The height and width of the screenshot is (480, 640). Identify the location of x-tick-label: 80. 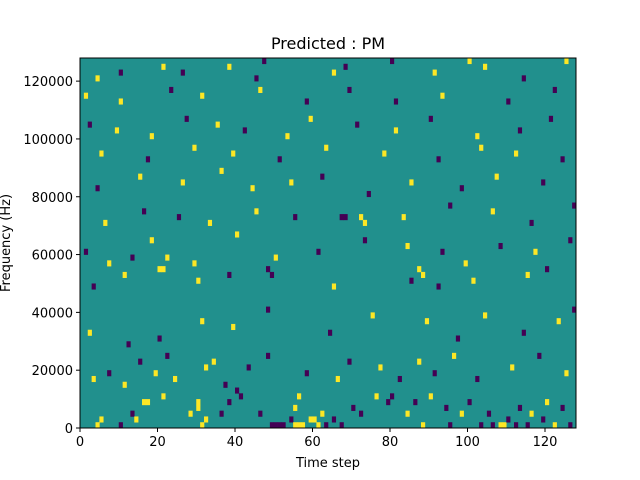
(390, 442).